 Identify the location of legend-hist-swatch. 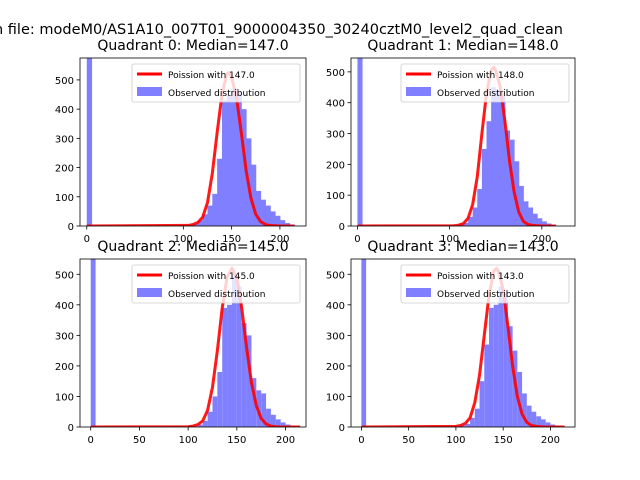
(149, 292).